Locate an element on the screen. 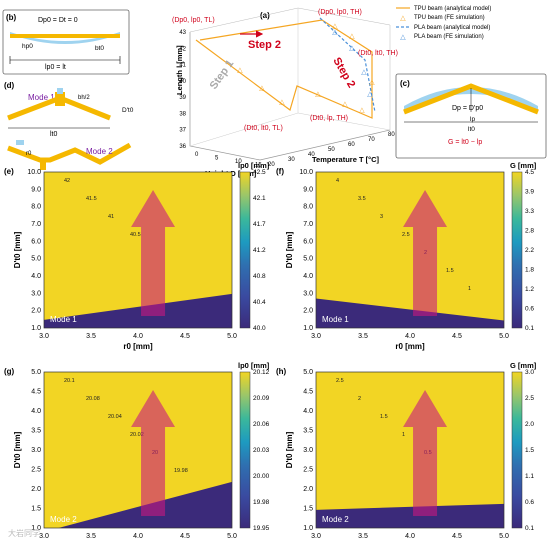  mode-label: Mode 1 is located at coordinates (63, 319).